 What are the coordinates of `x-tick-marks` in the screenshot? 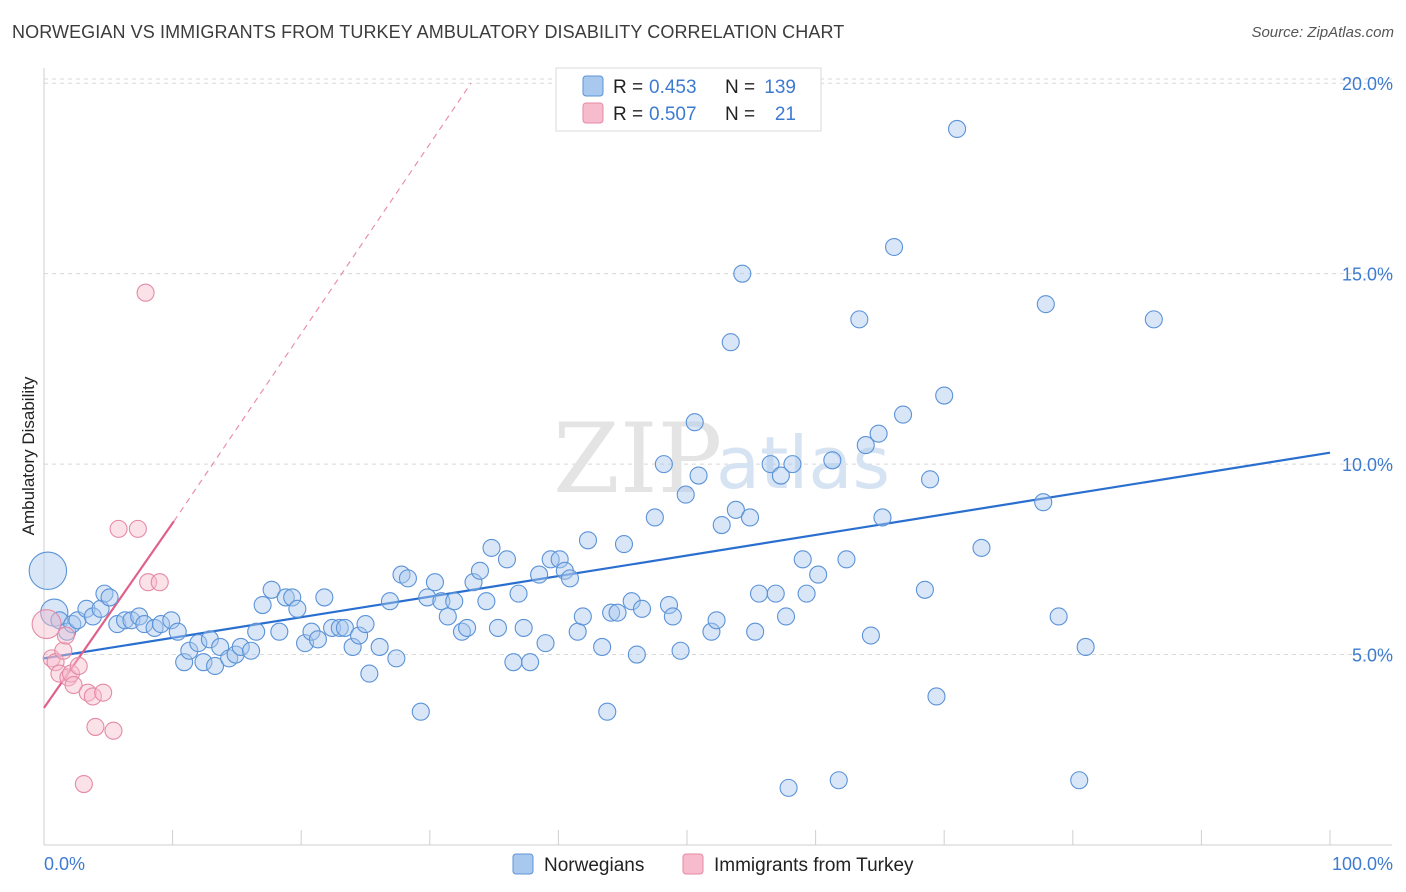 It's located at (687, 837).